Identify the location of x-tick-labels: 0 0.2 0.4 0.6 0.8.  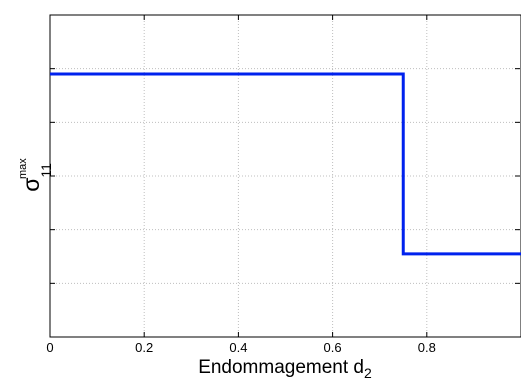
(240, 347).